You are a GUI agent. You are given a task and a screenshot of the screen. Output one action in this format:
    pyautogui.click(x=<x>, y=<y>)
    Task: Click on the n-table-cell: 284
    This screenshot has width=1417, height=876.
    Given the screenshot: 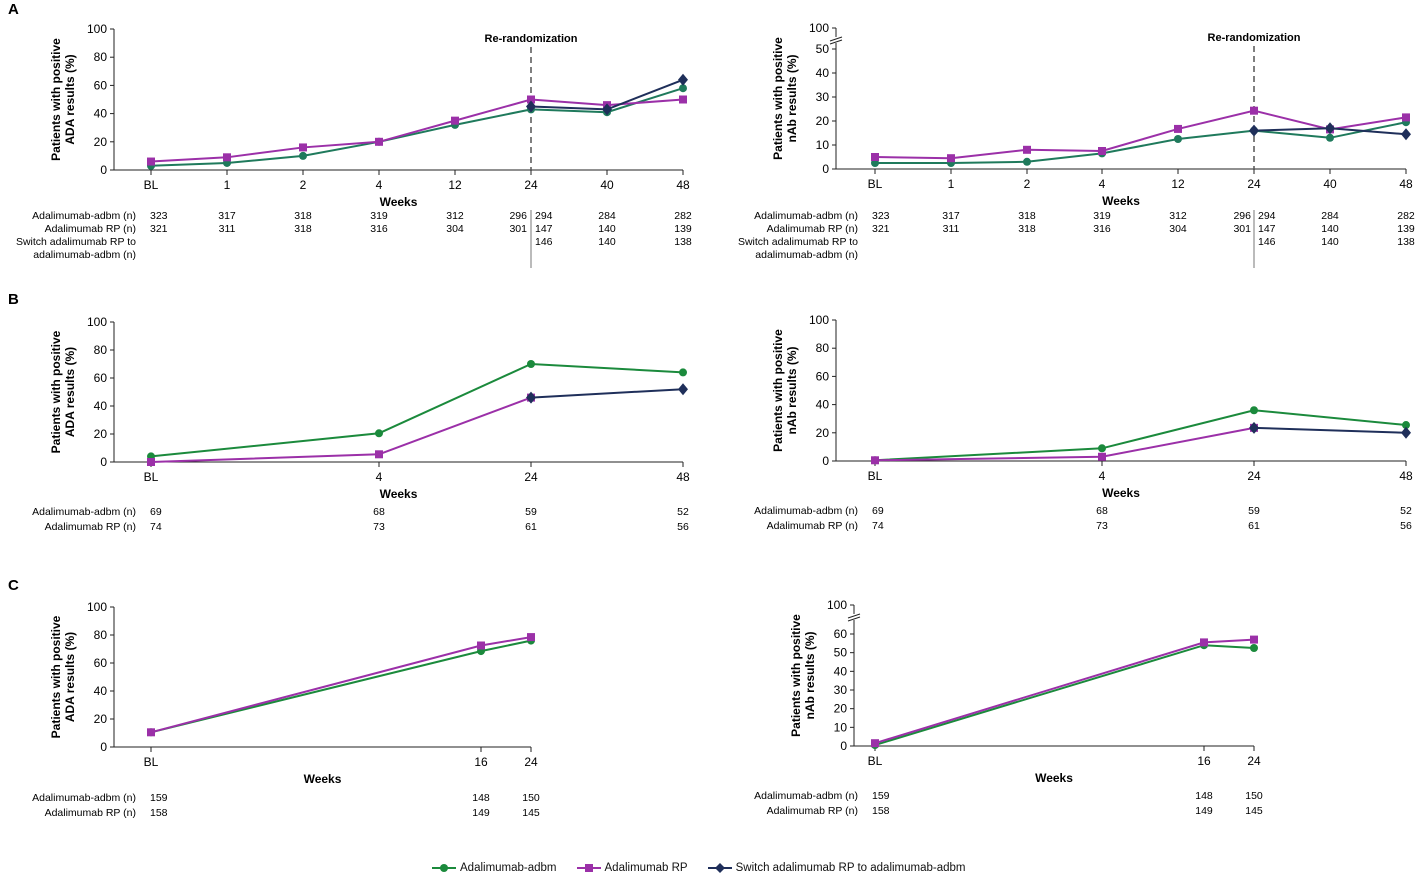 What is the action you would take?
    pyautogui.click(x=607, y=216)
    